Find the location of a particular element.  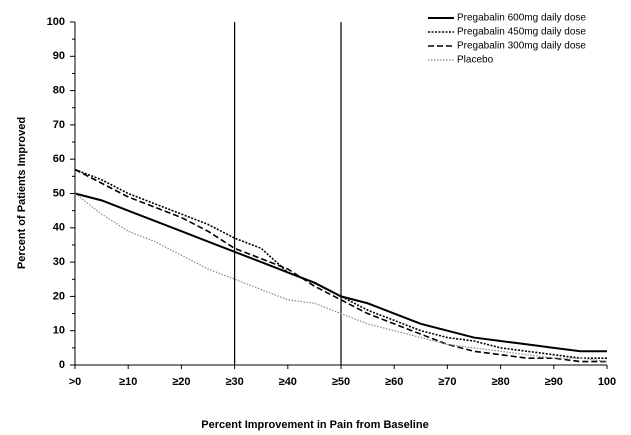

y-tick-label: 100 is located at coordinates (56, 22).